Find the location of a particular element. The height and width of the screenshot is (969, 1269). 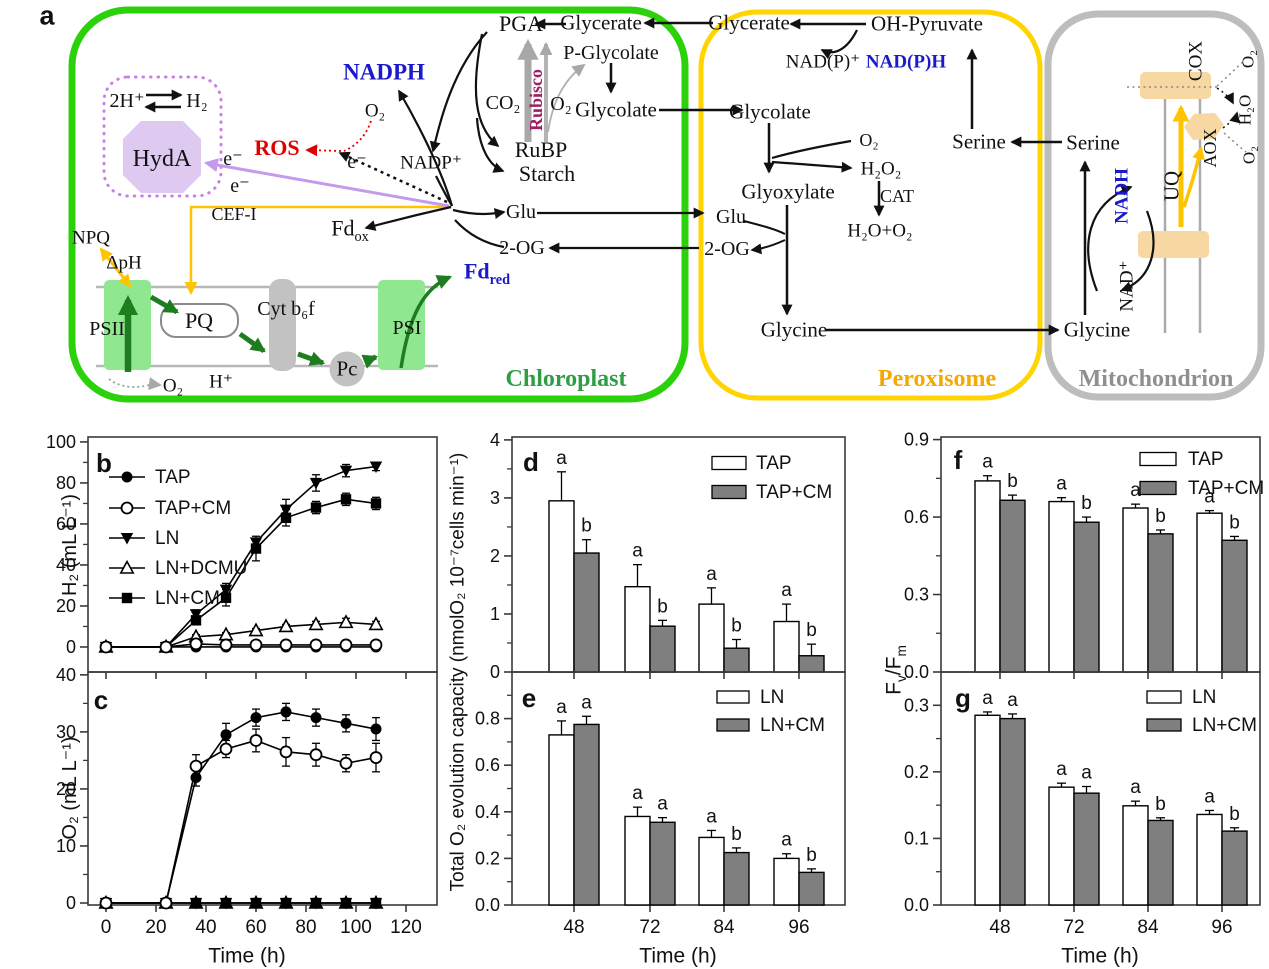

xlabel-g: Time (h) is located at coordinates (1100, 956).